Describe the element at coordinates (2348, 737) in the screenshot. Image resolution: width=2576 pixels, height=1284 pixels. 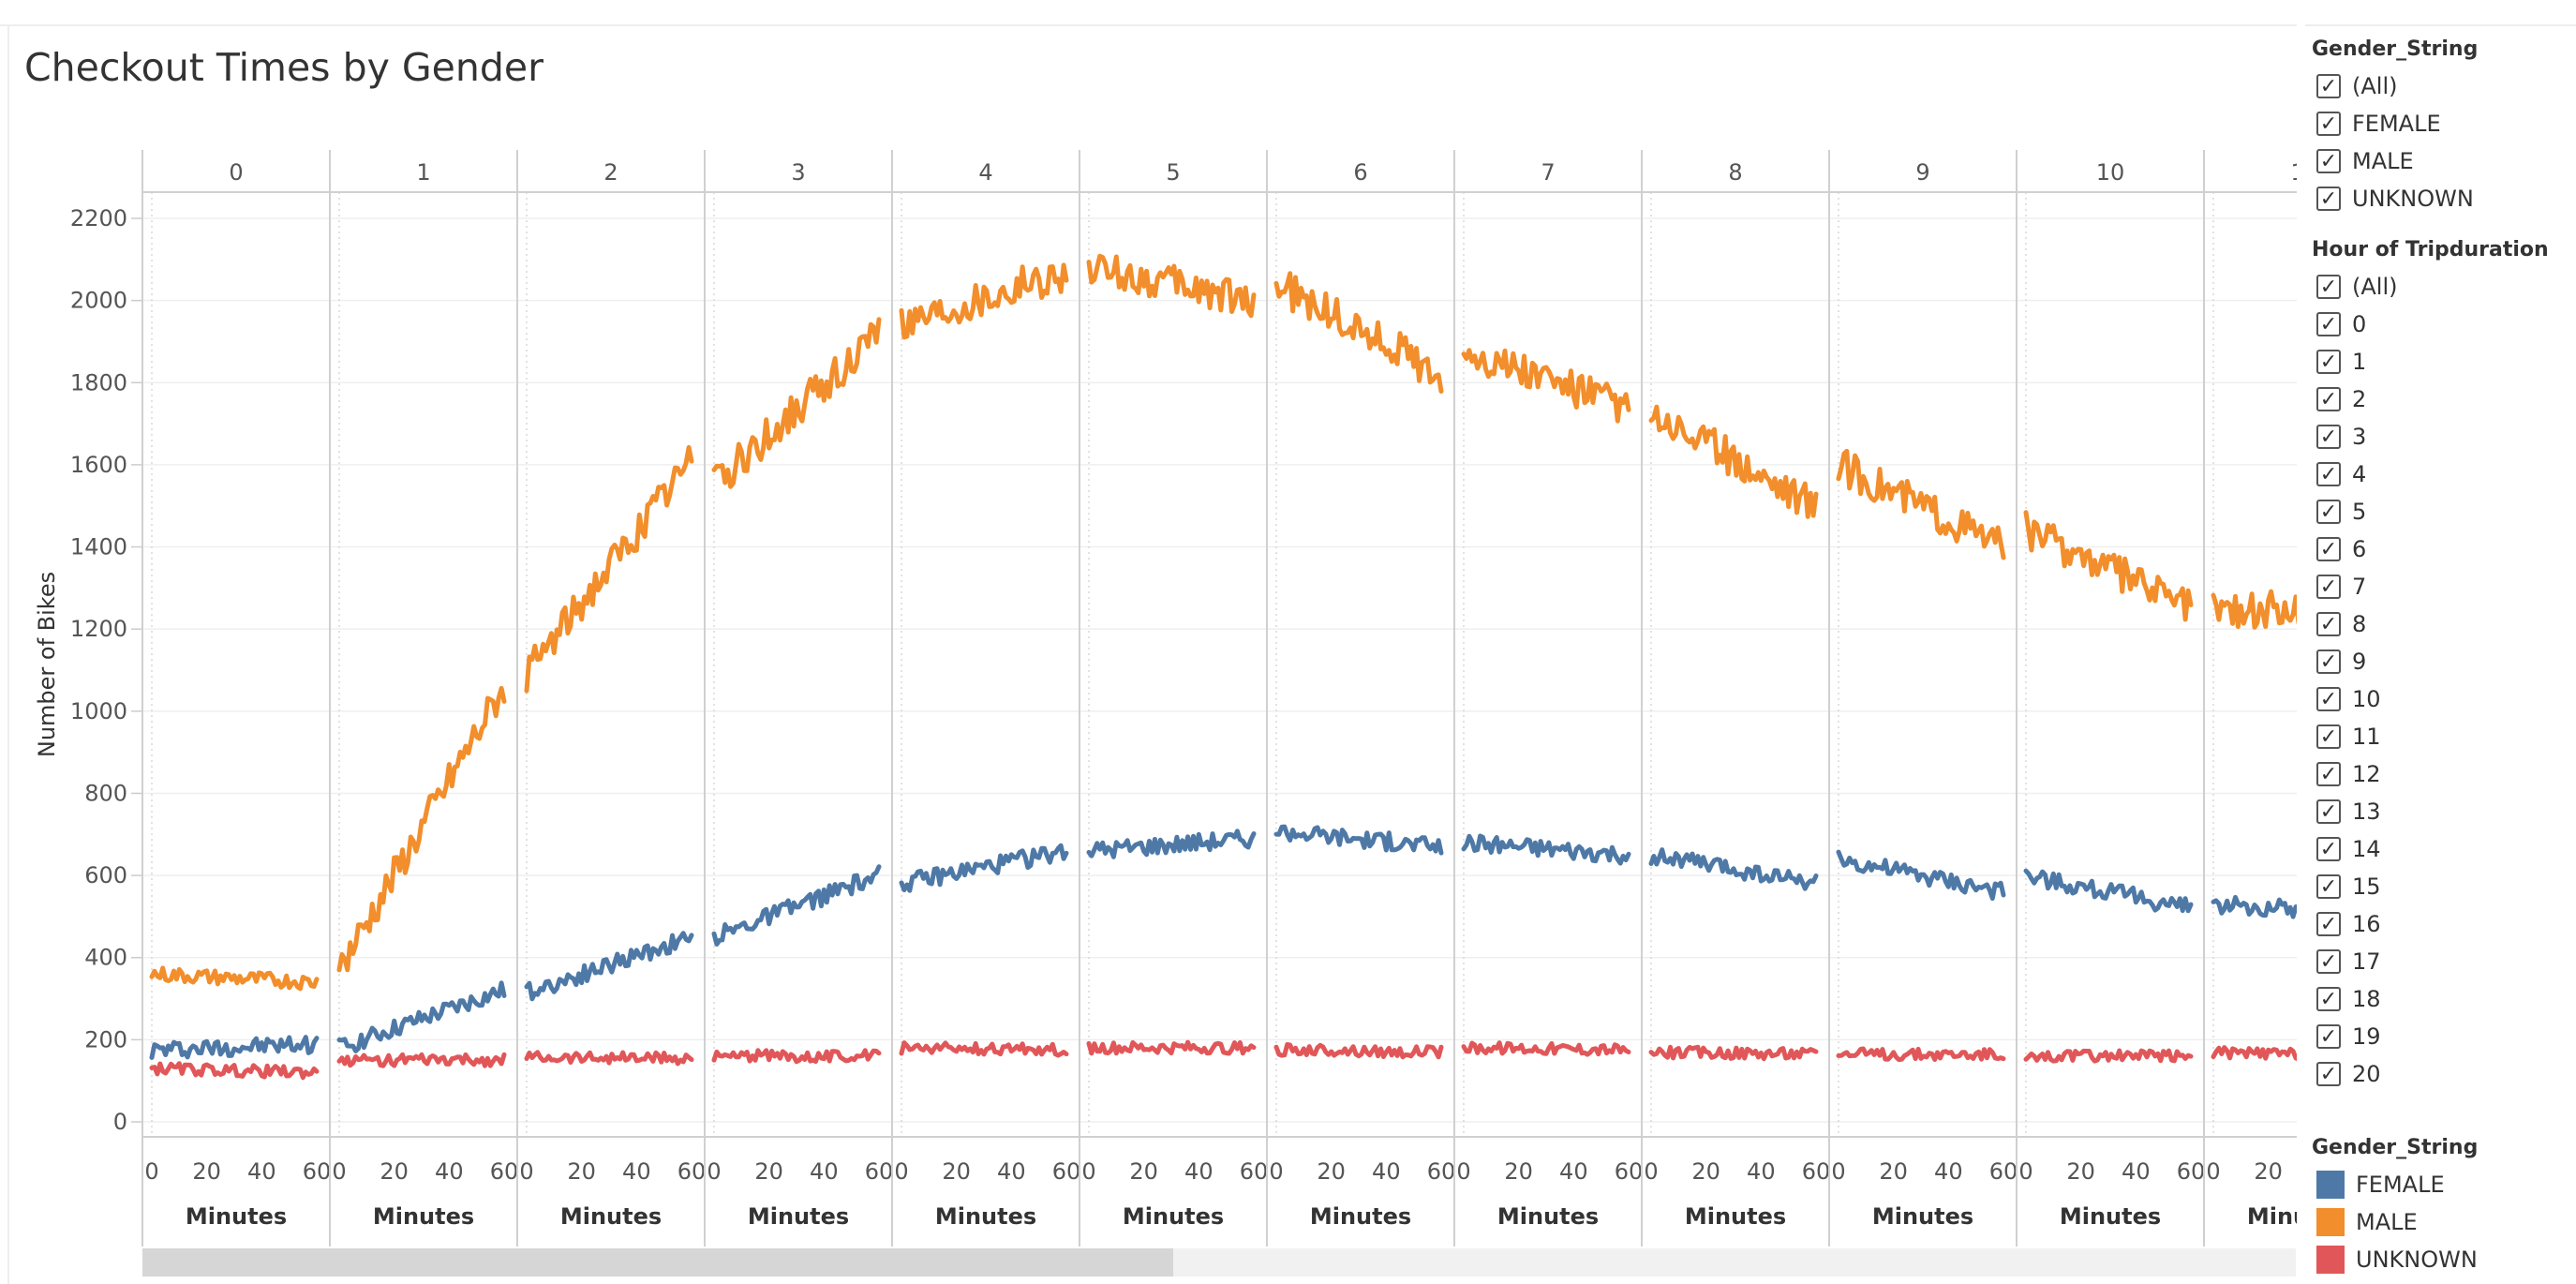
I see `filter-option: ✓ 11` at that location.